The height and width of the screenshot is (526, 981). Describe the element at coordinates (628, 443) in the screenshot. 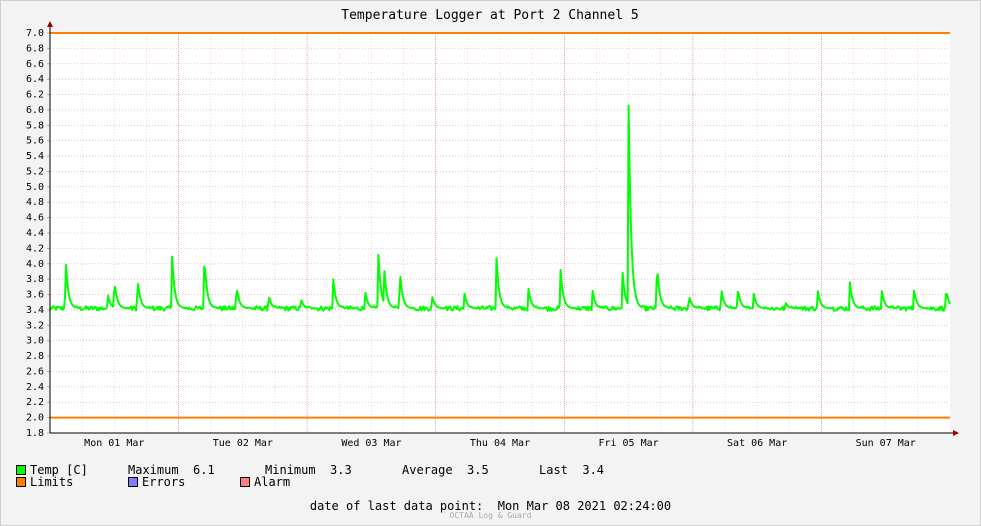

I see `x-tick-label: Fri 05 Mar` at that location.